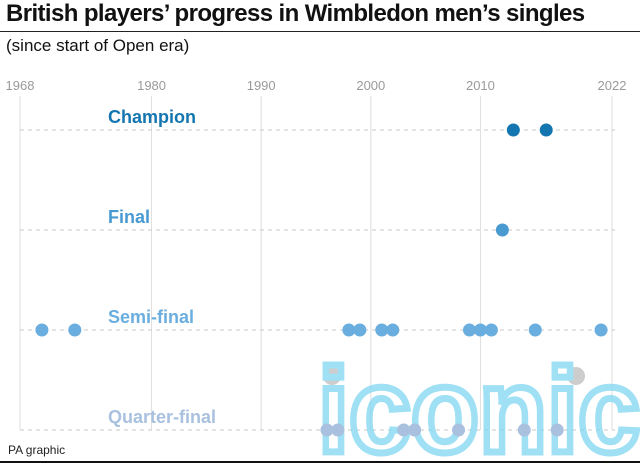 The height and width of the screenshot is (464, 640). I want to click on row-label: Final, so click(129, 217).